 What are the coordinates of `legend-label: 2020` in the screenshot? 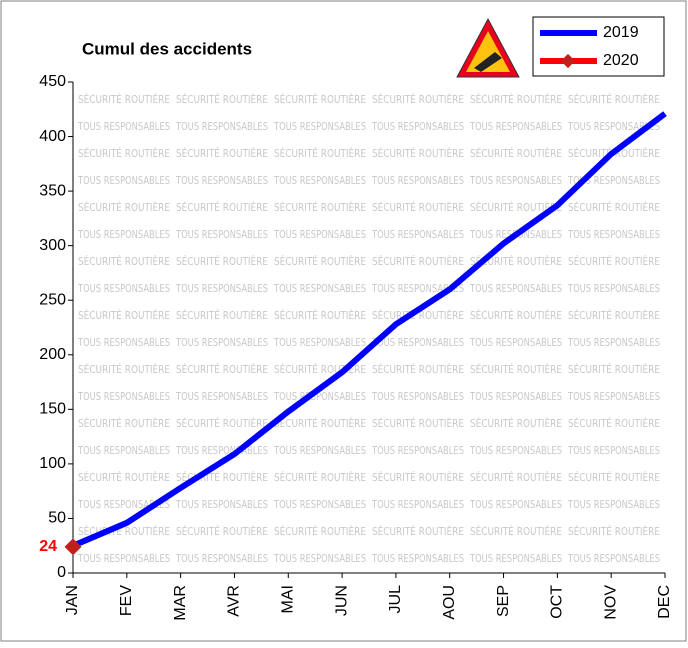 It's located at (621, 60).